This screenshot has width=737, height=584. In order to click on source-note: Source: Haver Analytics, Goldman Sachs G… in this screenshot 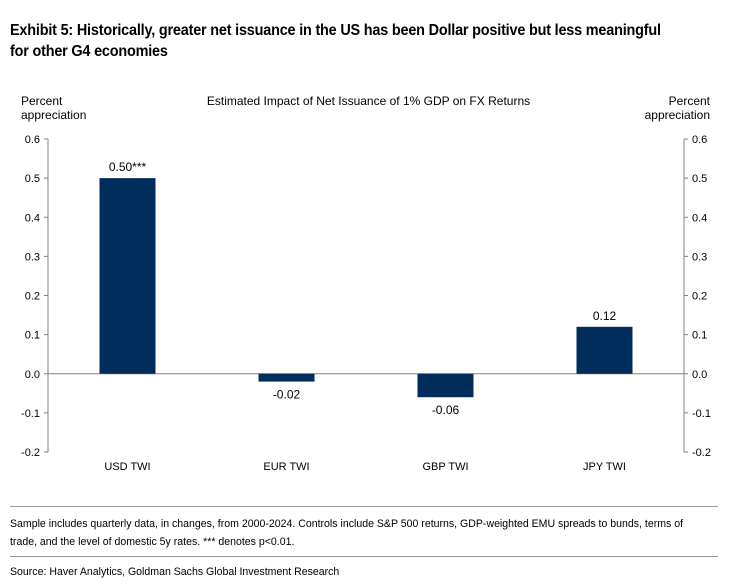, I will do `click(175, 572)`.